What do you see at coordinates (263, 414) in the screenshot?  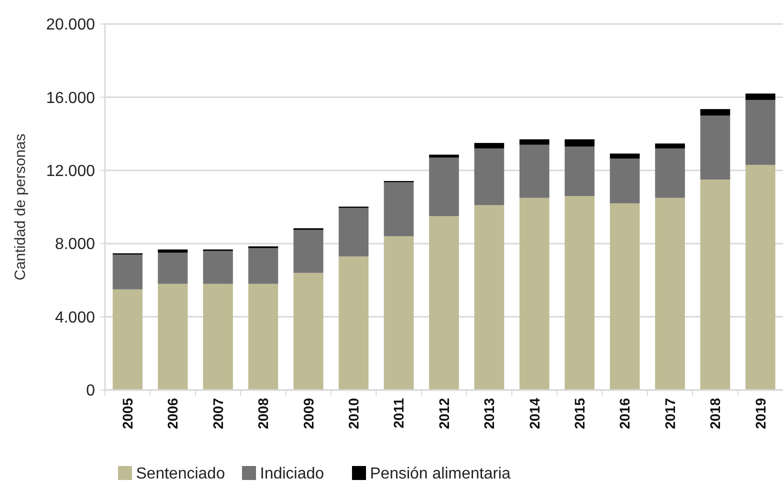 I see `x-tick-label: 2008` at bounding box center [263, 414].